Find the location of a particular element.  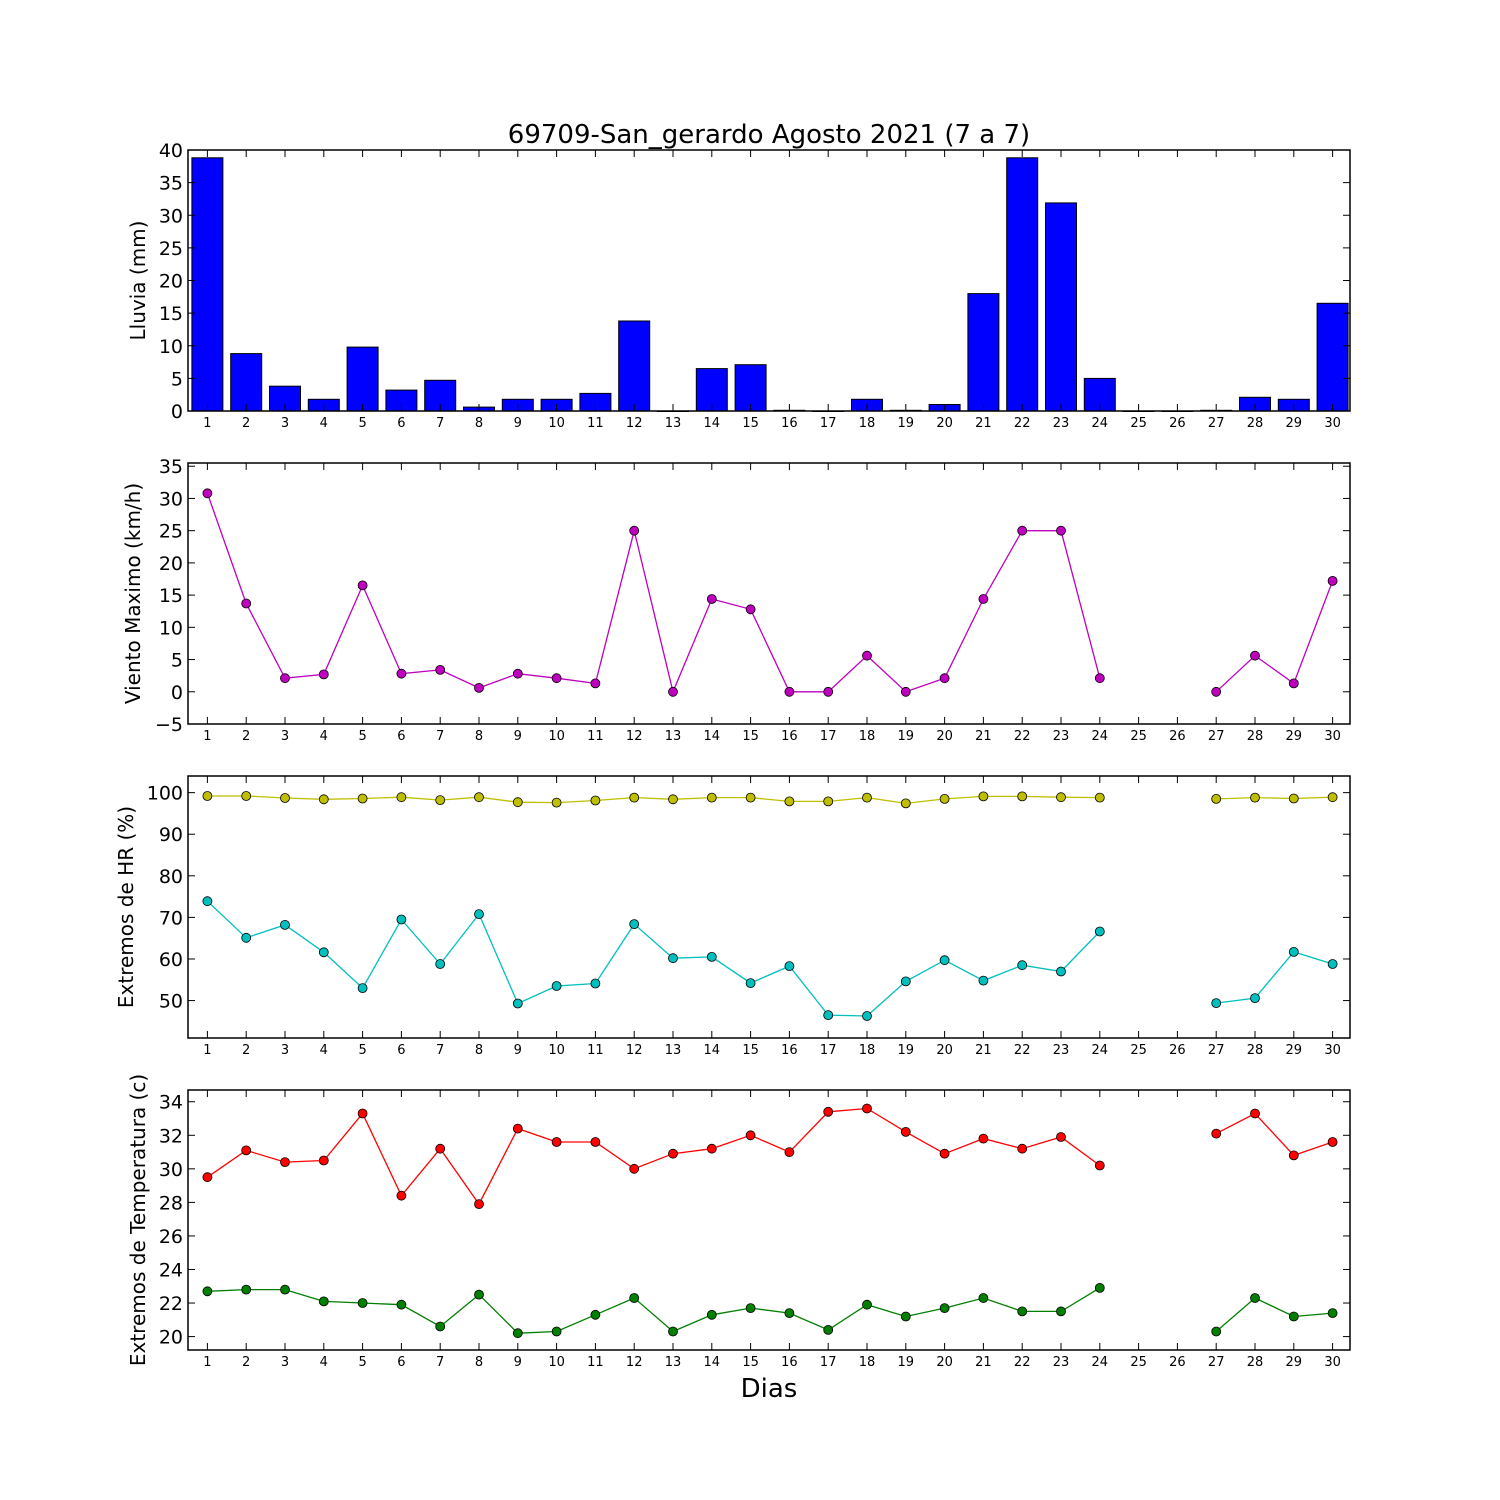

x-tick-label: 23 is located at coordinates (1061, 1362).